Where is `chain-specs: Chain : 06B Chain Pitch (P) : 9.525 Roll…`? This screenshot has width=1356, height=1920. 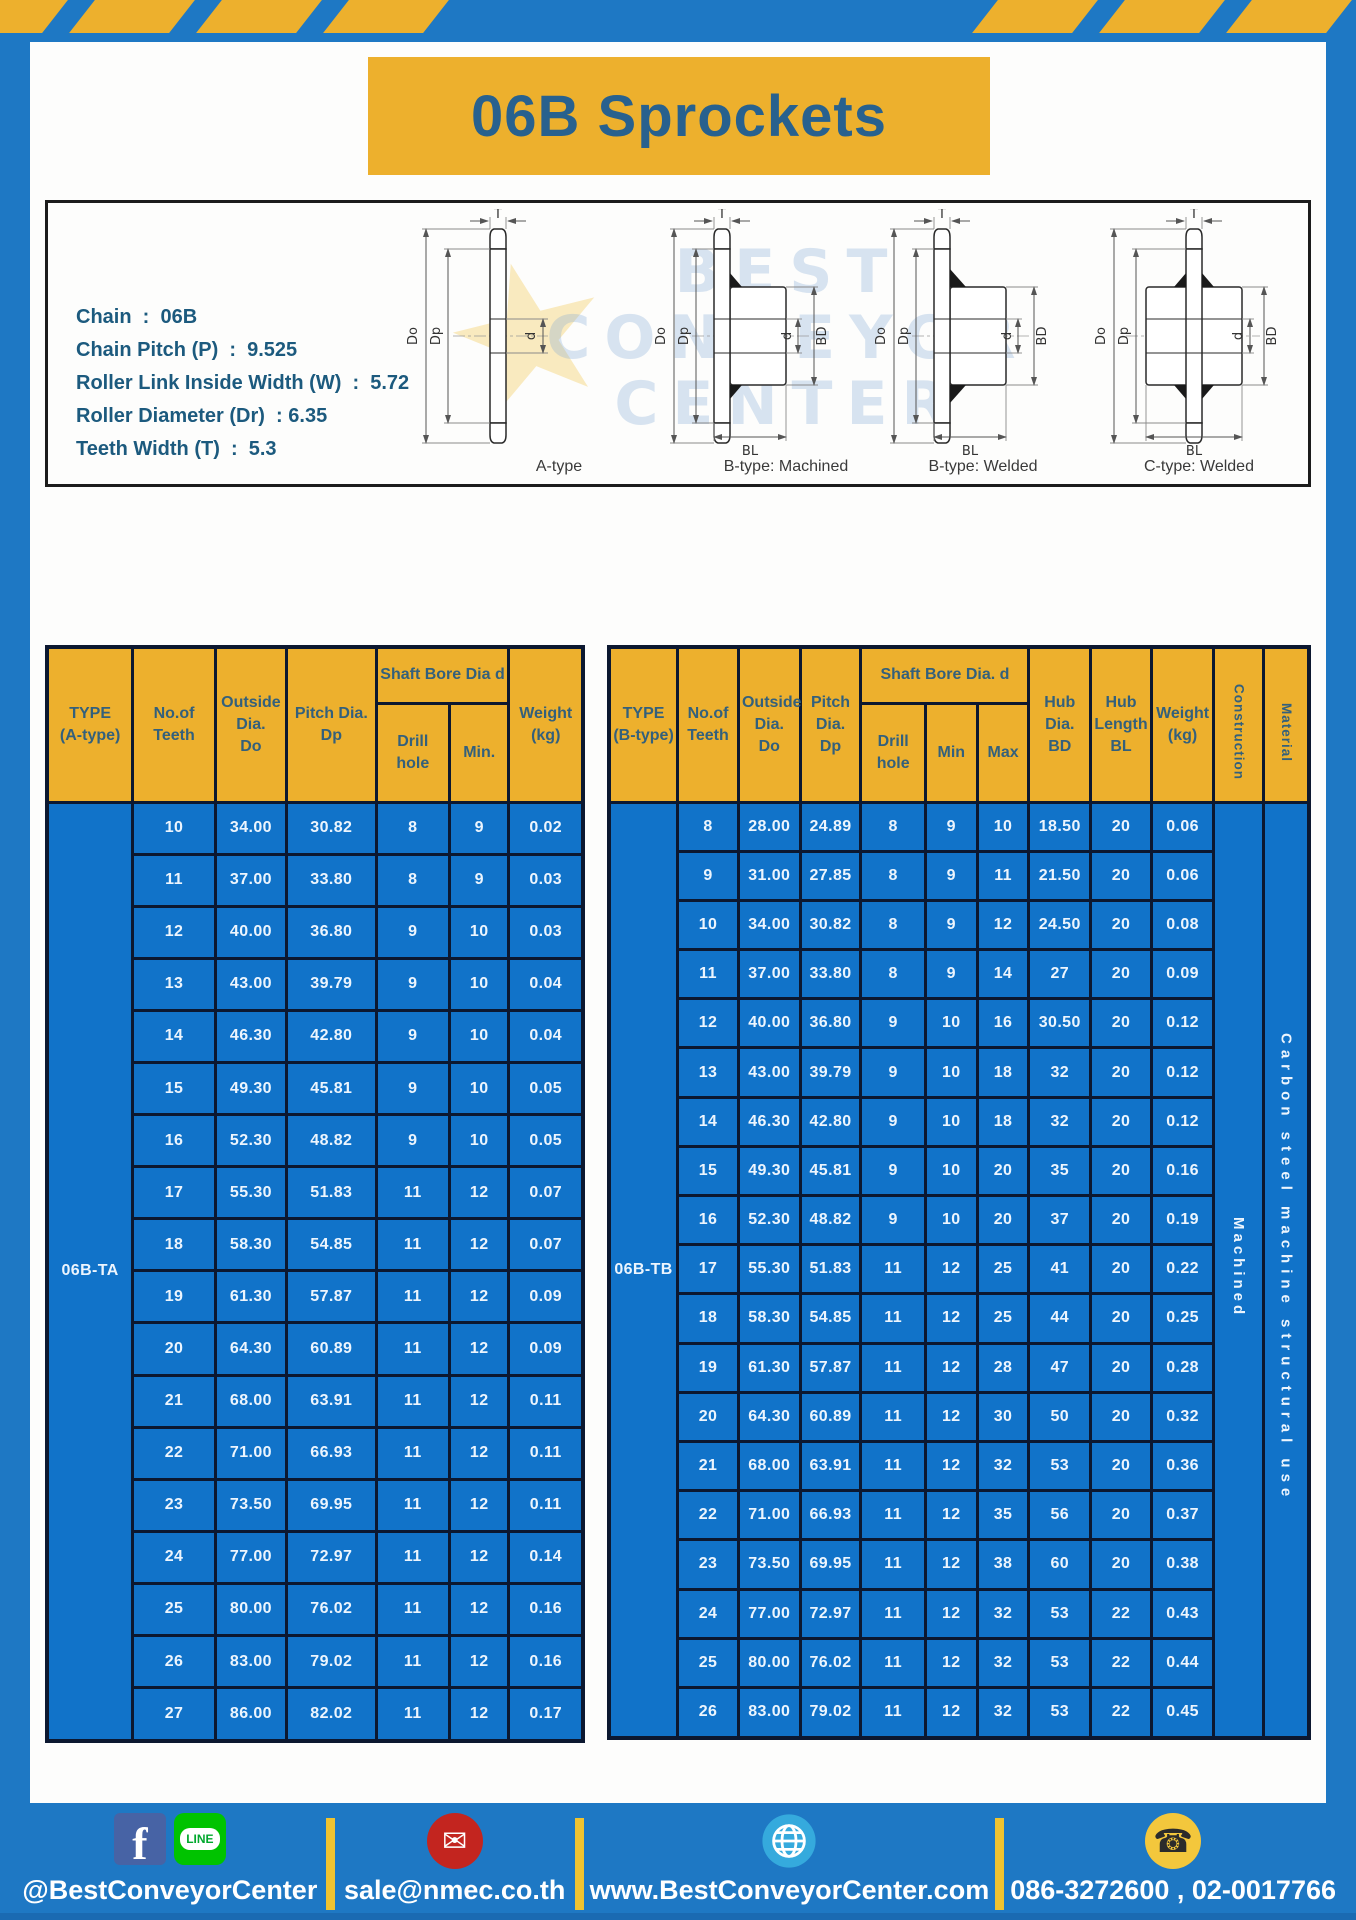
chain-specs: Chain : 06B Chain Pitch (P) : 9.525 Roll… is located at coordinates (242, 383).